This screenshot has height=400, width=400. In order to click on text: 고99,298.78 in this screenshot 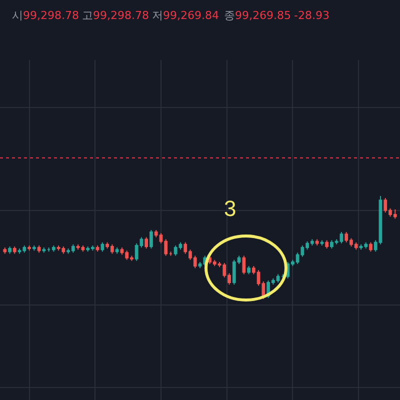, I will do `click(115, 15)`.